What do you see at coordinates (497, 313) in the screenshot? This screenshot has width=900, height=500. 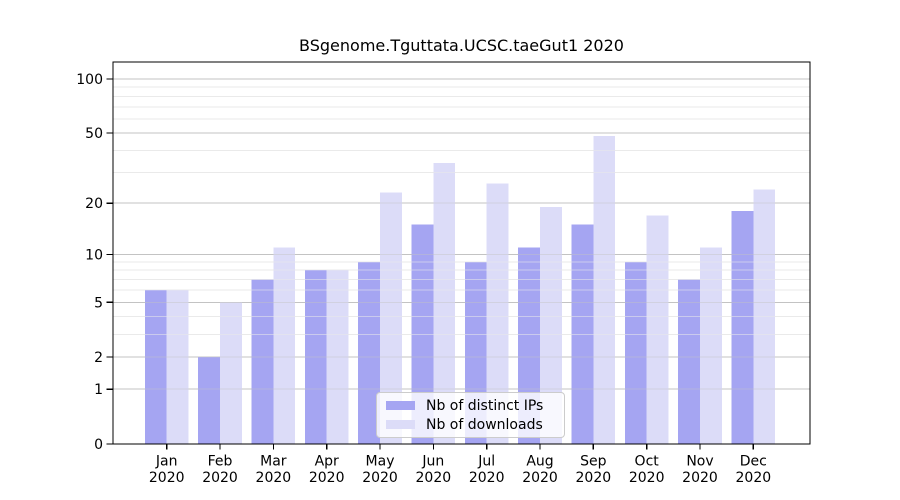 I see `bar-downloads-jul` at bounding box center [497, 313].